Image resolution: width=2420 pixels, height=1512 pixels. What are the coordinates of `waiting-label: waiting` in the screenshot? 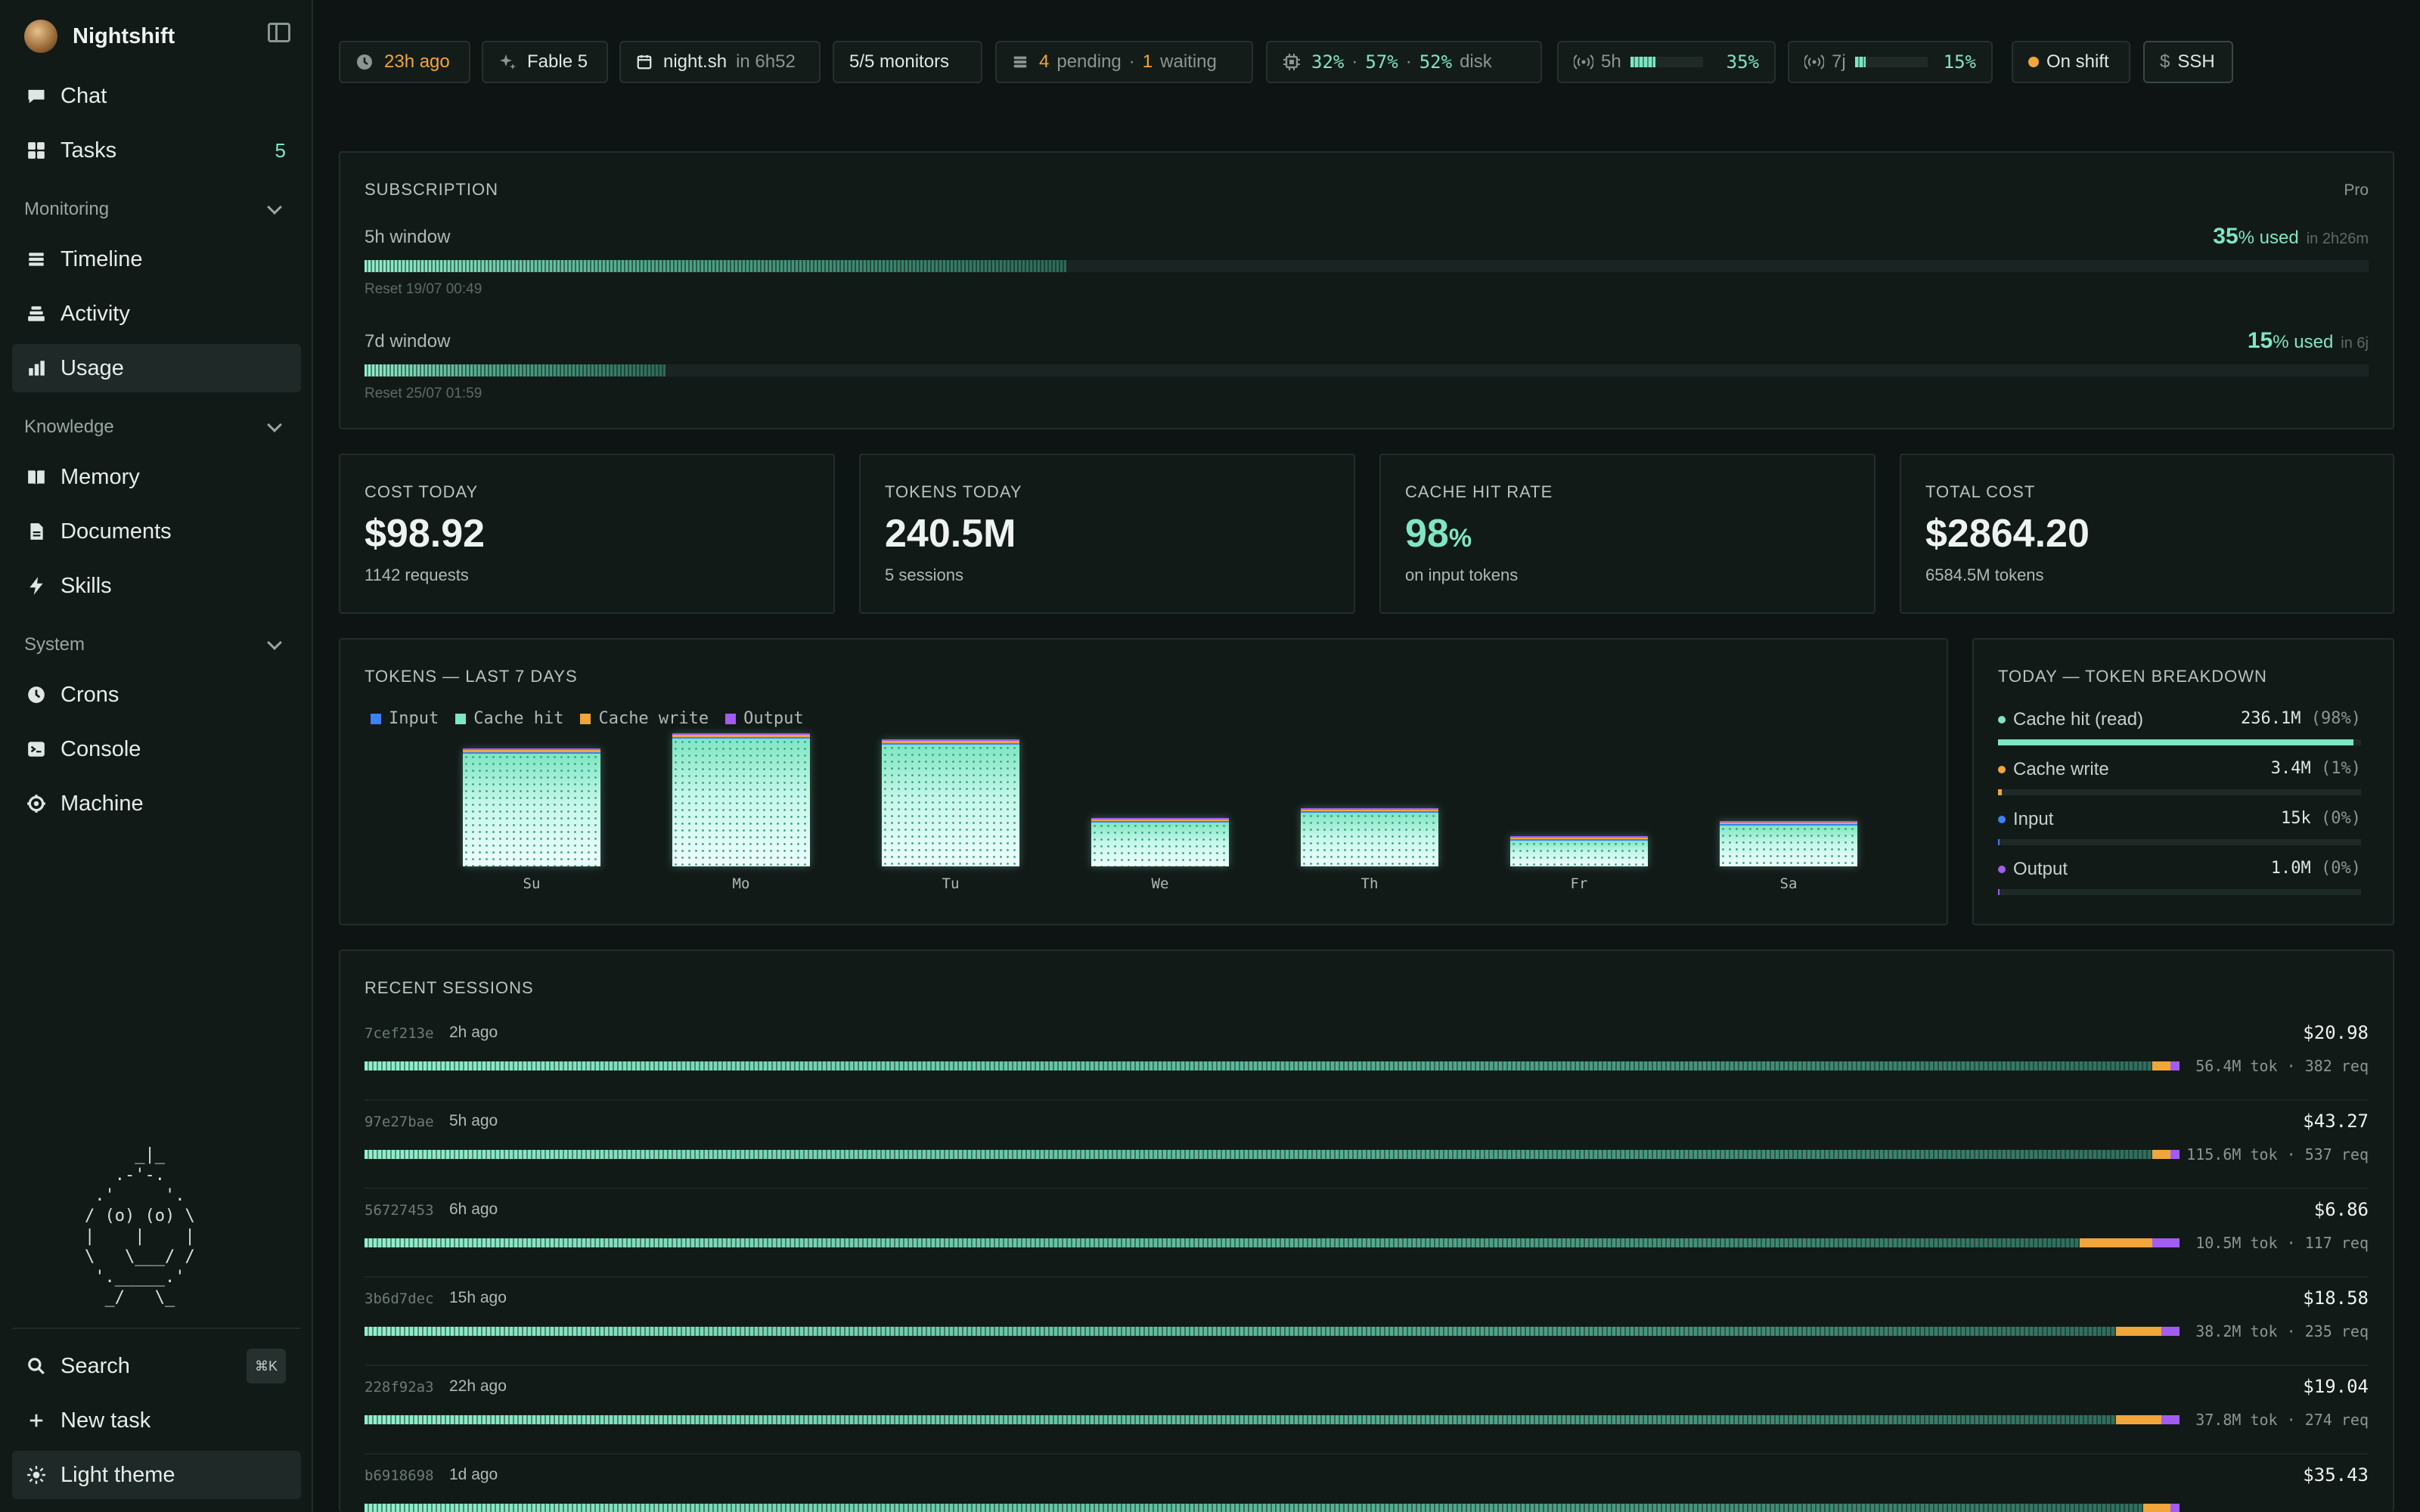 It's located at (1188, 62).